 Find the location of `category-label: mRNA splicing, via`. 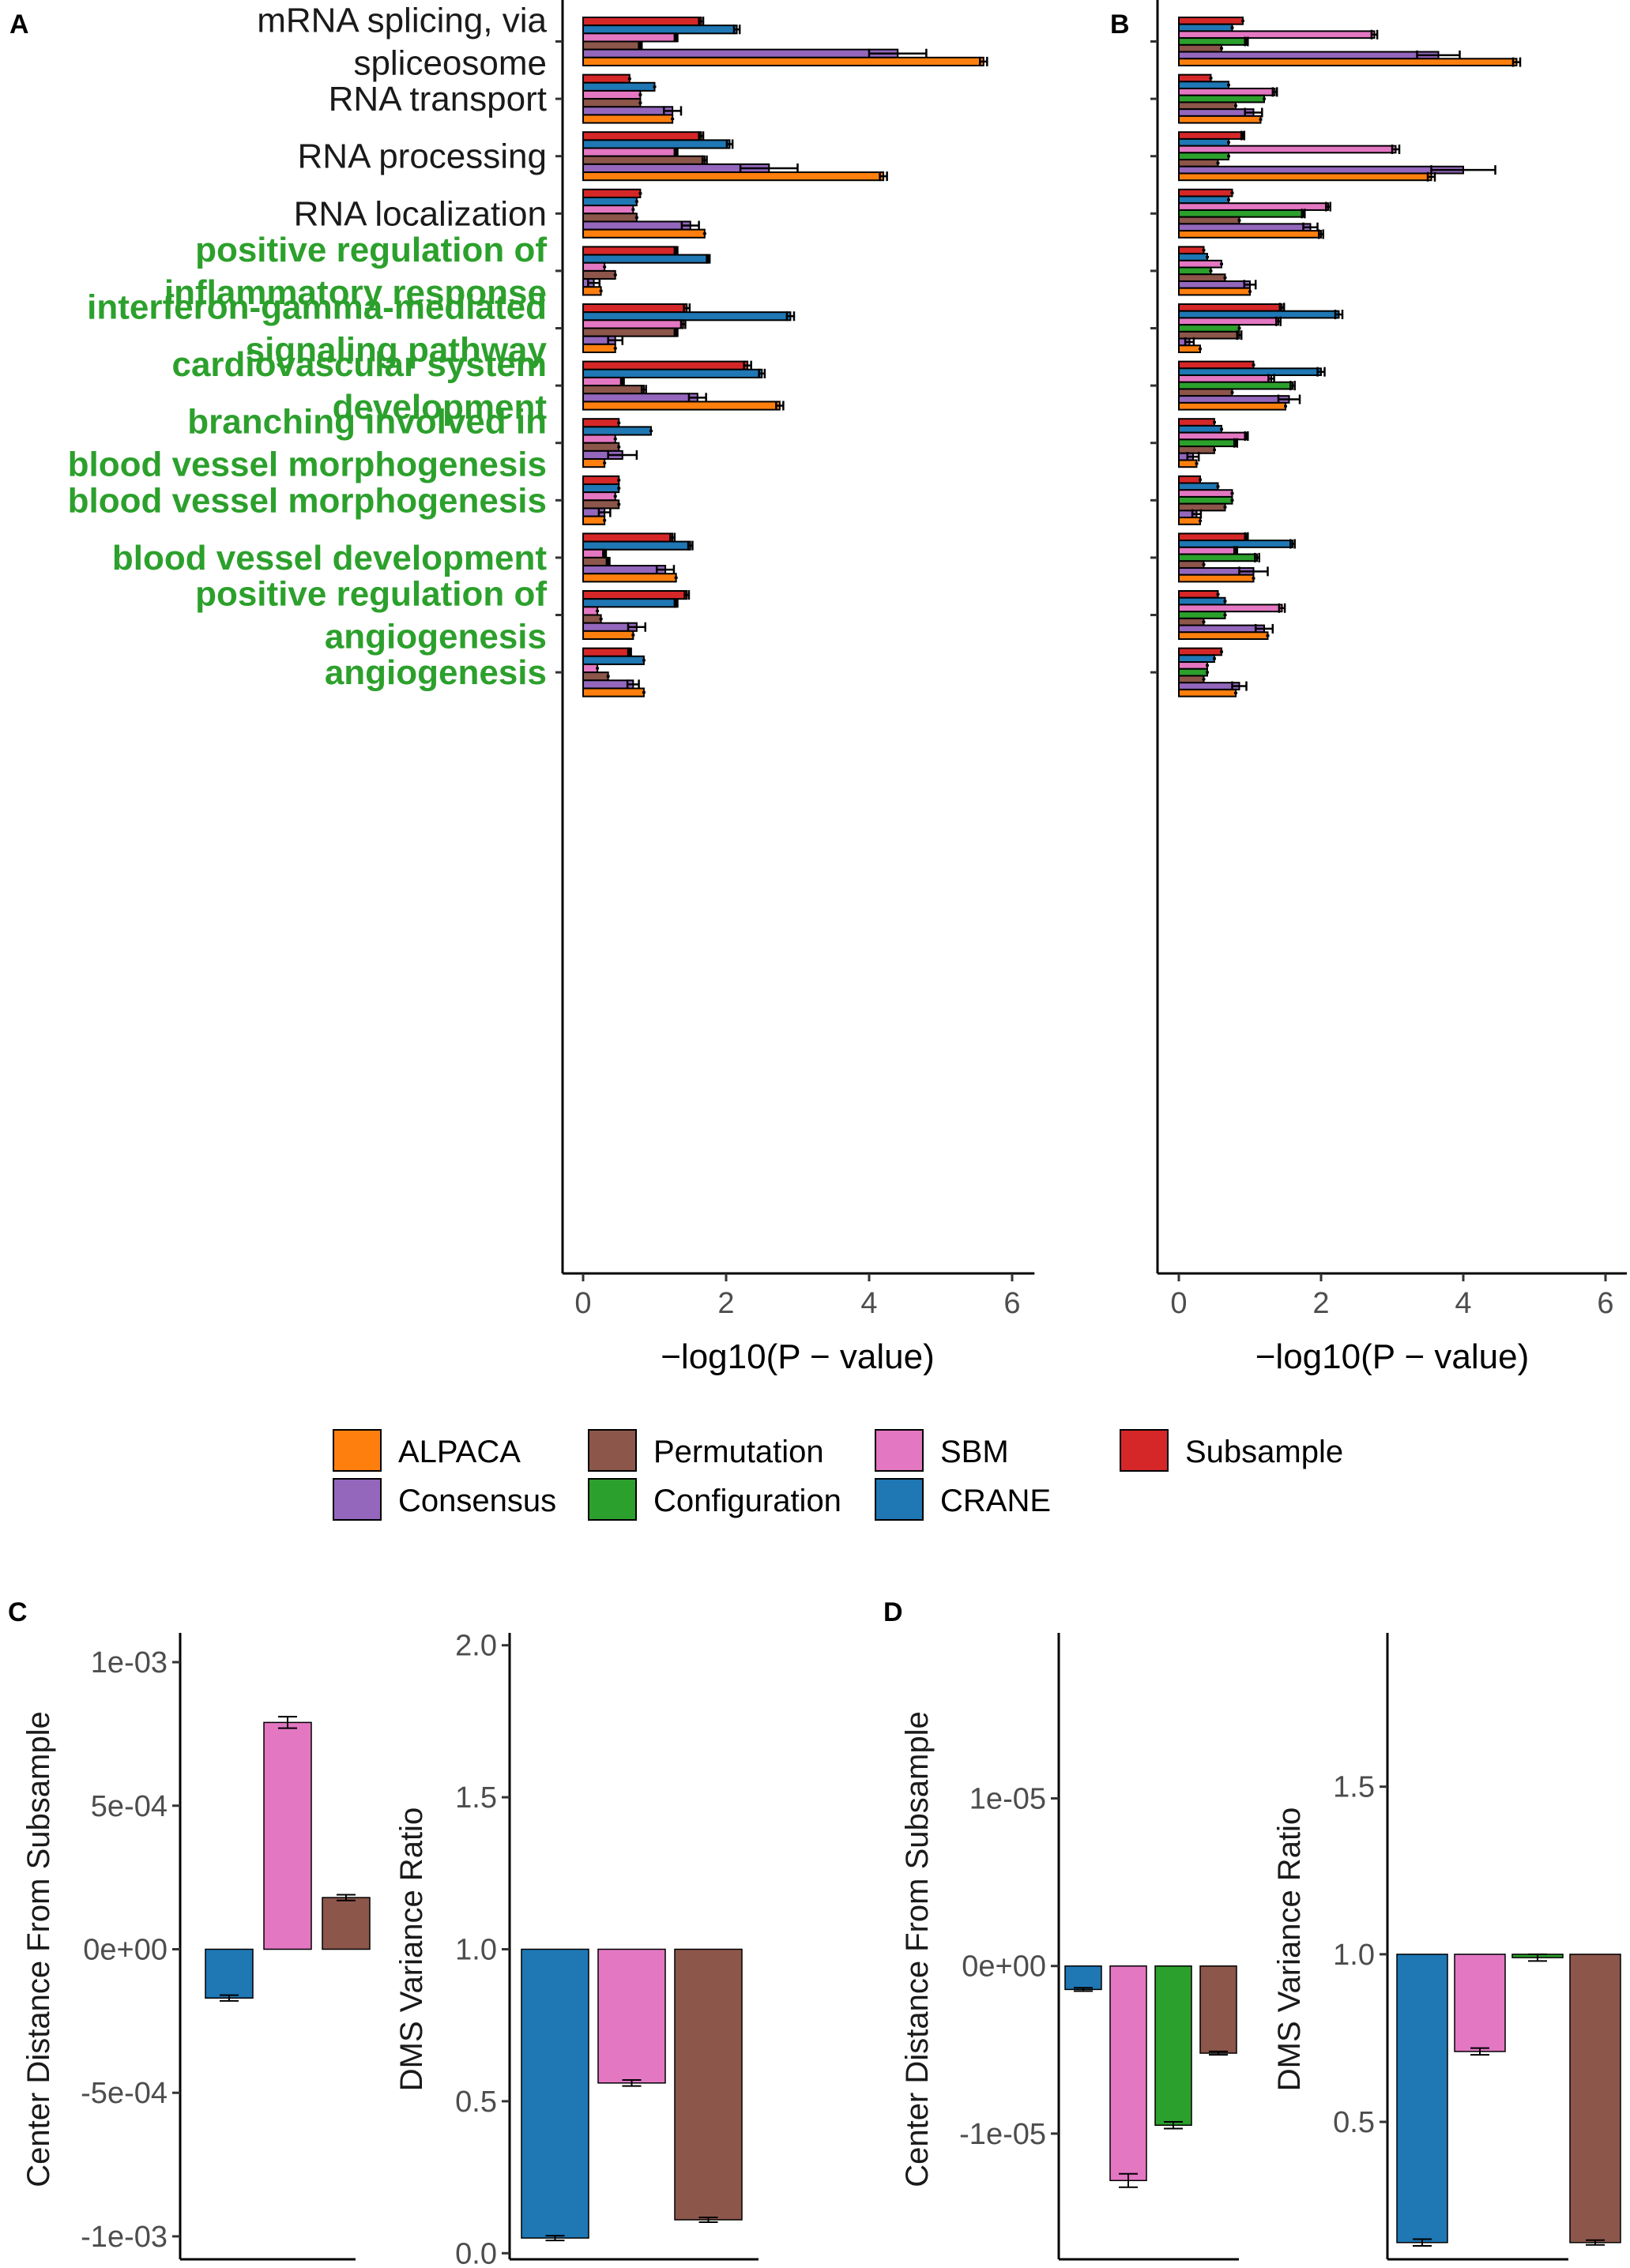

category-label: mRNA splicing, via is located at coordinates (402, 21).